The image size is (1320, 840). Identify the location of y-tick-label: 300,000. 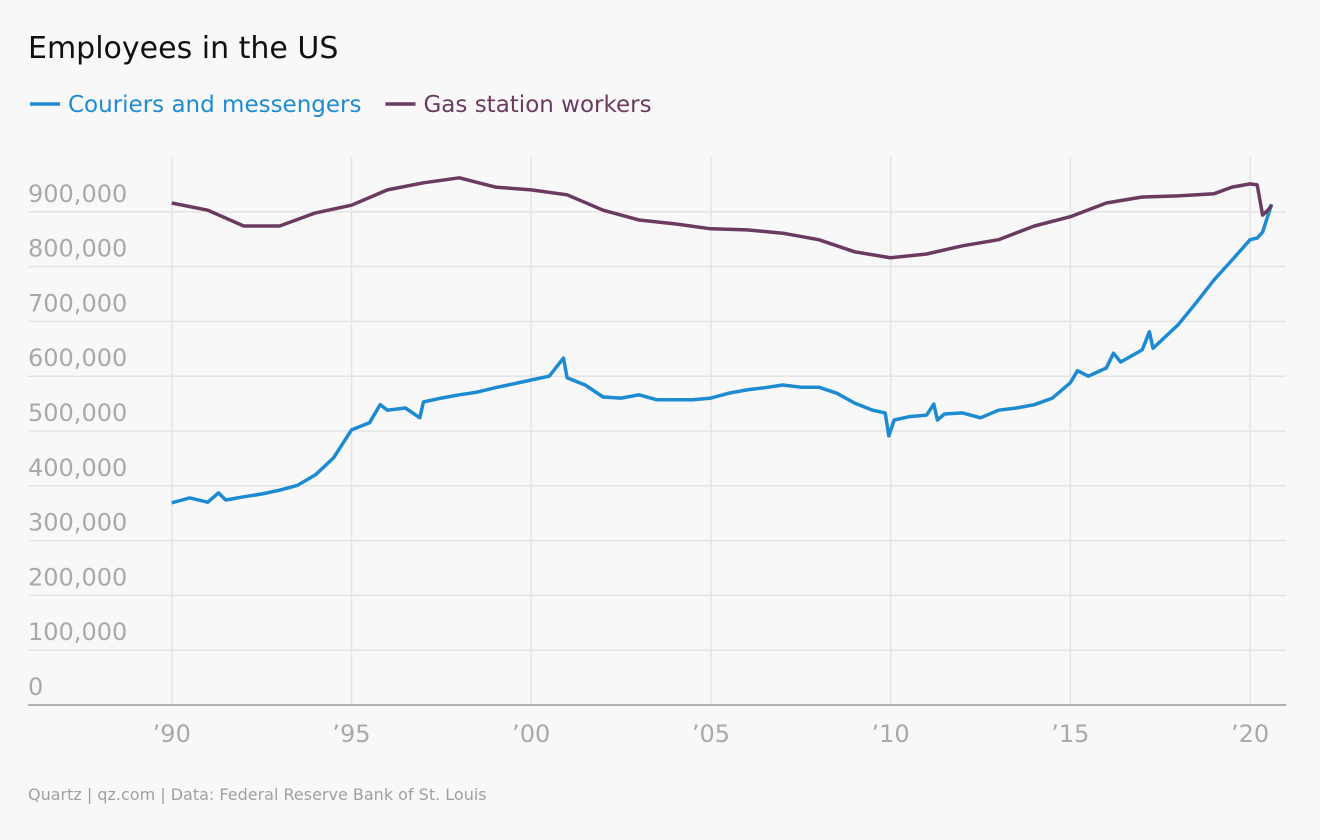
(77, 523).